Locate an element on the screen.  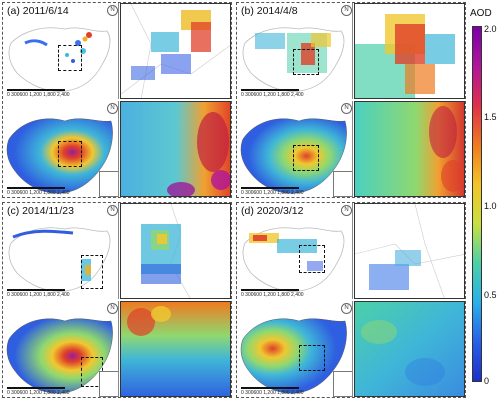
panel-d-top-zoom-graphic is located at coordinates (409, 251).